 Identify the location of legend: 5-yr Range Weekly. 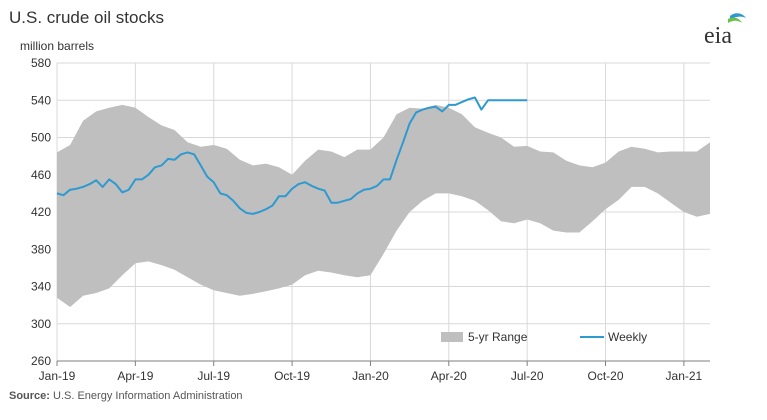
(544, 337).